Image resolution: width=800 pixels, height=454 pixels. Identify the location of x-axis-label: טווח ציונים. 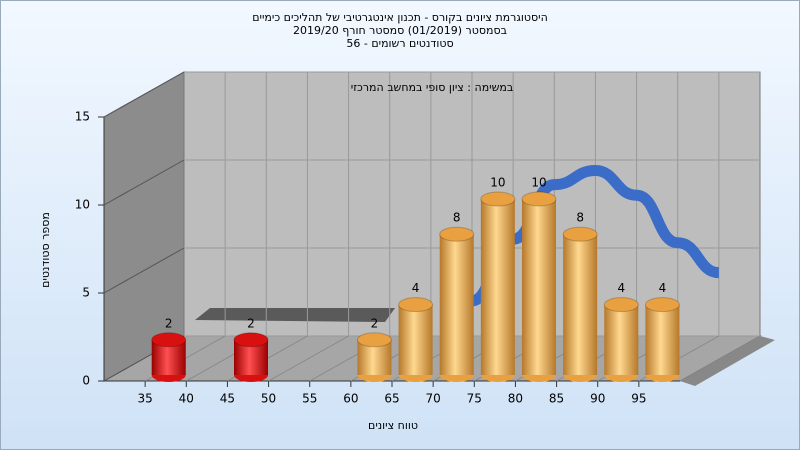
(393, 425).